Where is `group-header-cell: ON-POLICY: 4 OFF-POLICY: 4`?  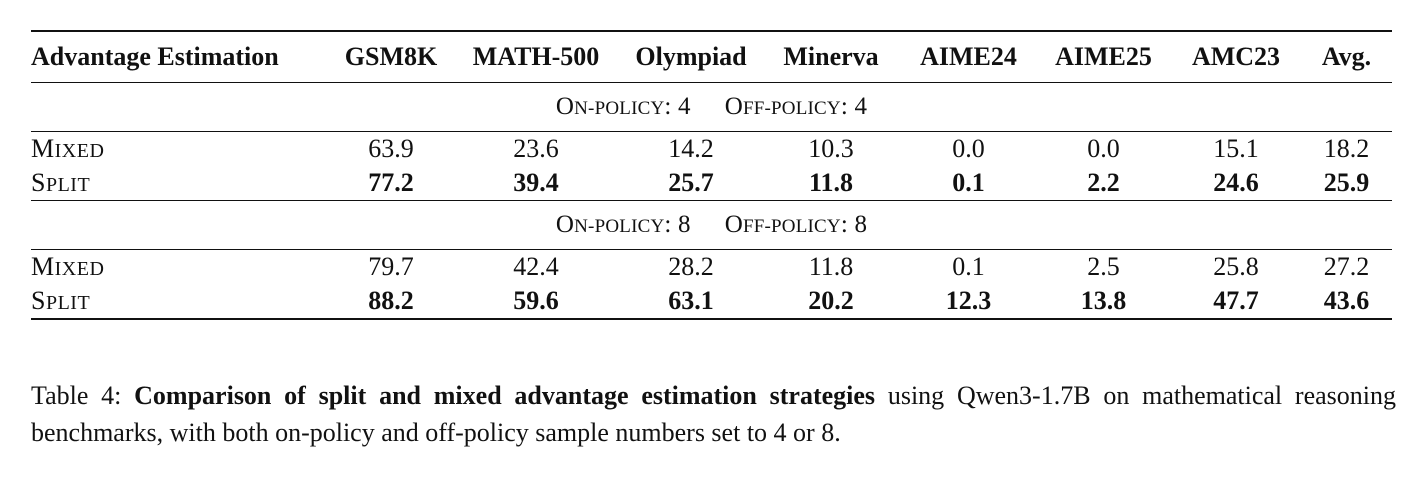
group-header-cell: ON-POLICY: 4 OFF-POLICY: 4 is located at coordinates (711, 107).